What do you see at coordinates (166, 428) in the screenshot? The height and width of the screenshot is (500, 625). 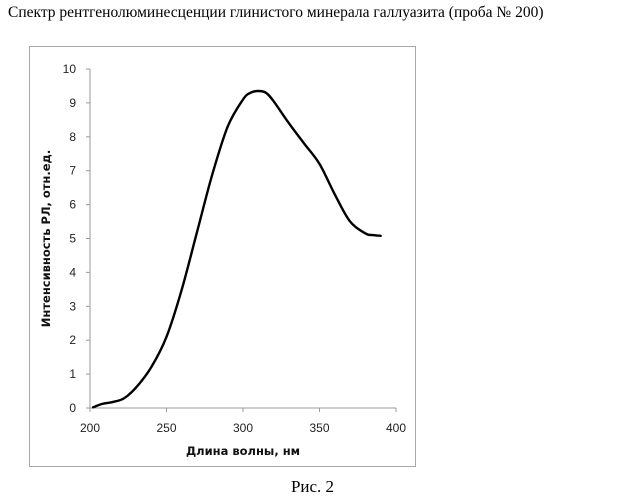 I see `x-tick-label: 250` at bounding box center [166, 428].